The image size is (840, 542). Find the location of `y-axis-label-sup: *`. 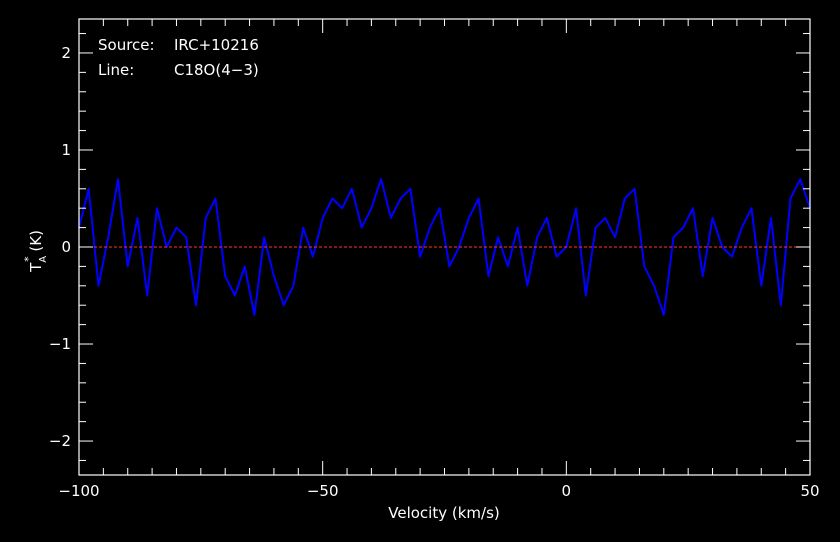

y-axis-label-sup: * is located at coordinates (28, 259).